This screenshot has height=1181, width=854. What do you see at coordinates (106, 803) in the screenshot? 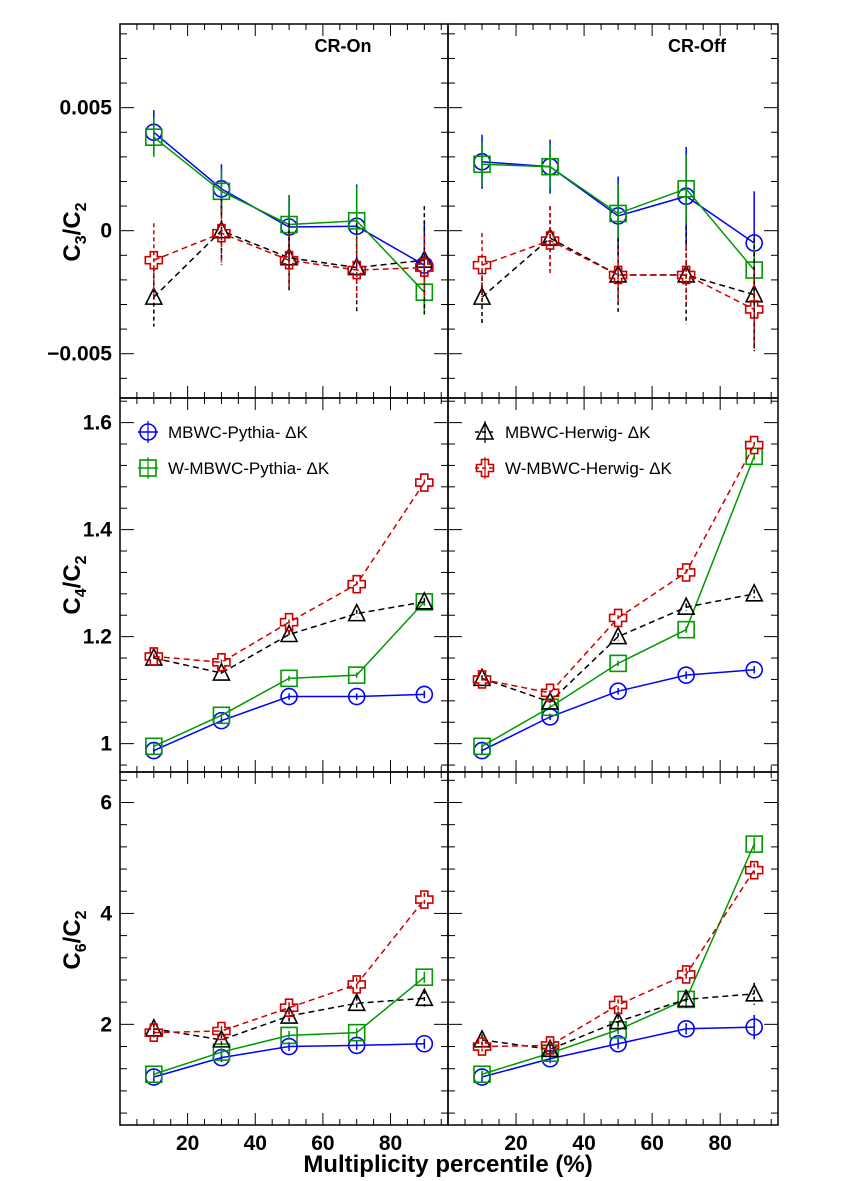
I see `y-tick-label: 6` at bounding box center [106, 803].